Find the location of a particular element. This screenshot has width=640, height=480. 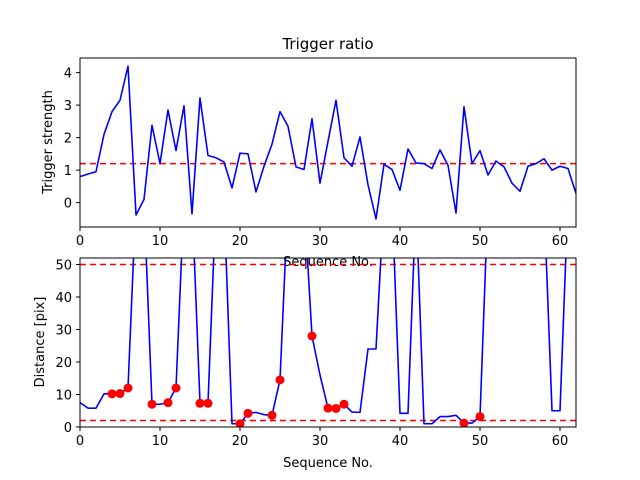

y-axis-label: Distance [pix] is located at coordinates (40, 342).